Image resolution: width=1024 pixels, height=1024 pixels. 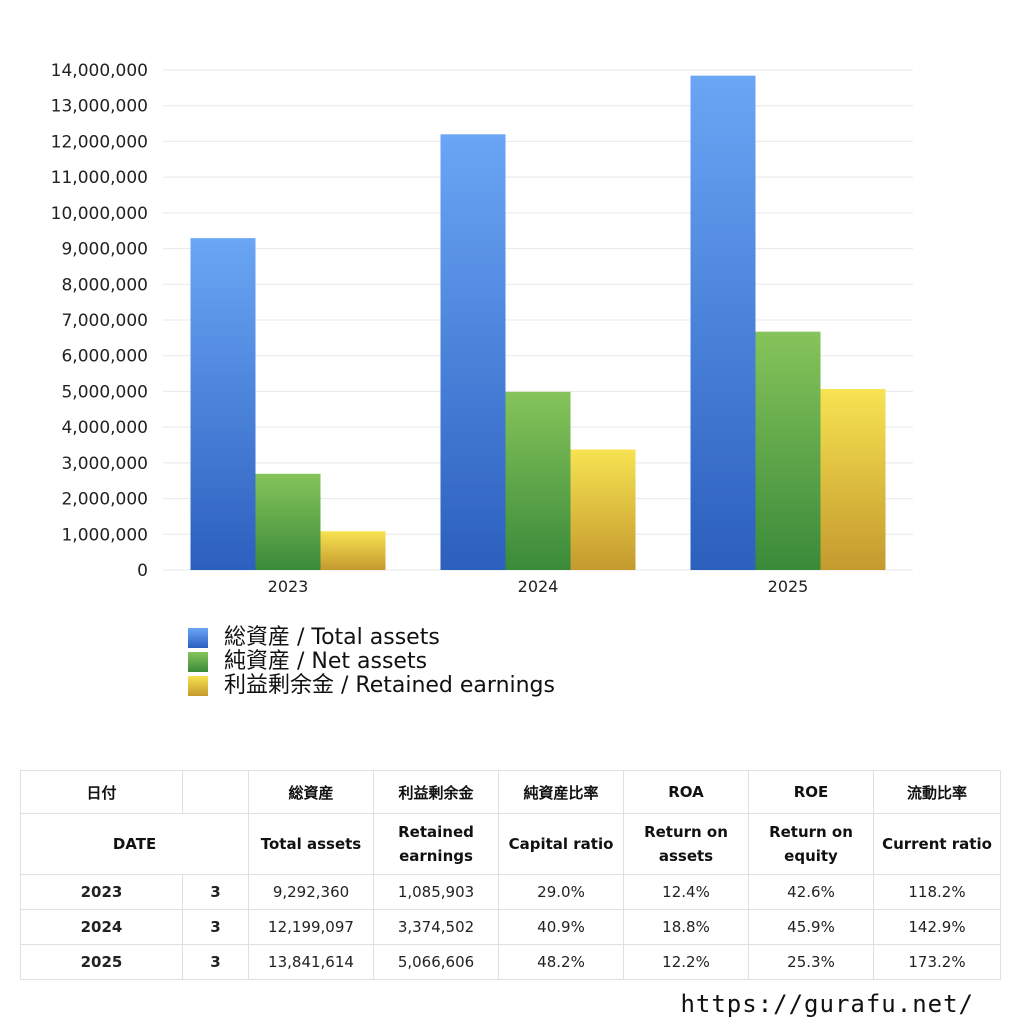 I want to click on y-tick-label: 14,000,000, so click(x=99, y=71).